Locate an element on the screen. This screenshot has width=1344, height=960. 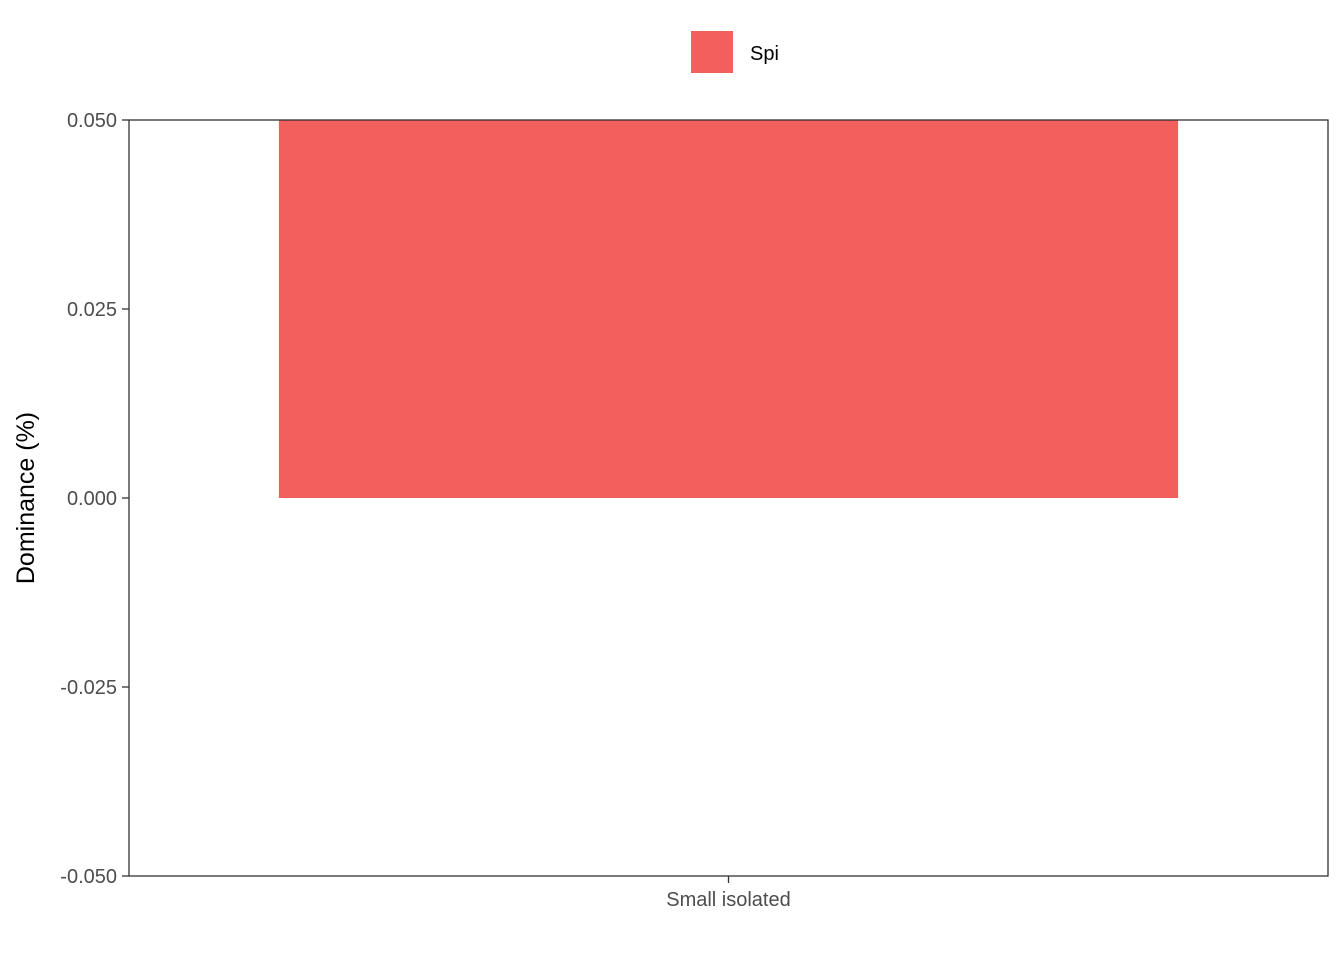
y-tick-label: 0.025 is located at coordinates (92, 310).